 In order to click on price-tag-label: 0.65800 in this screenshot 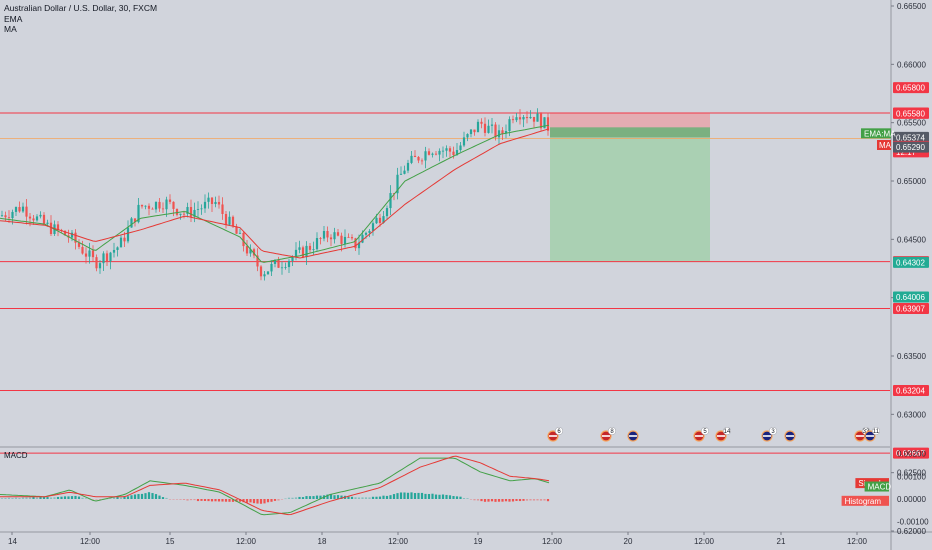, I will do `click(910, 88)`.